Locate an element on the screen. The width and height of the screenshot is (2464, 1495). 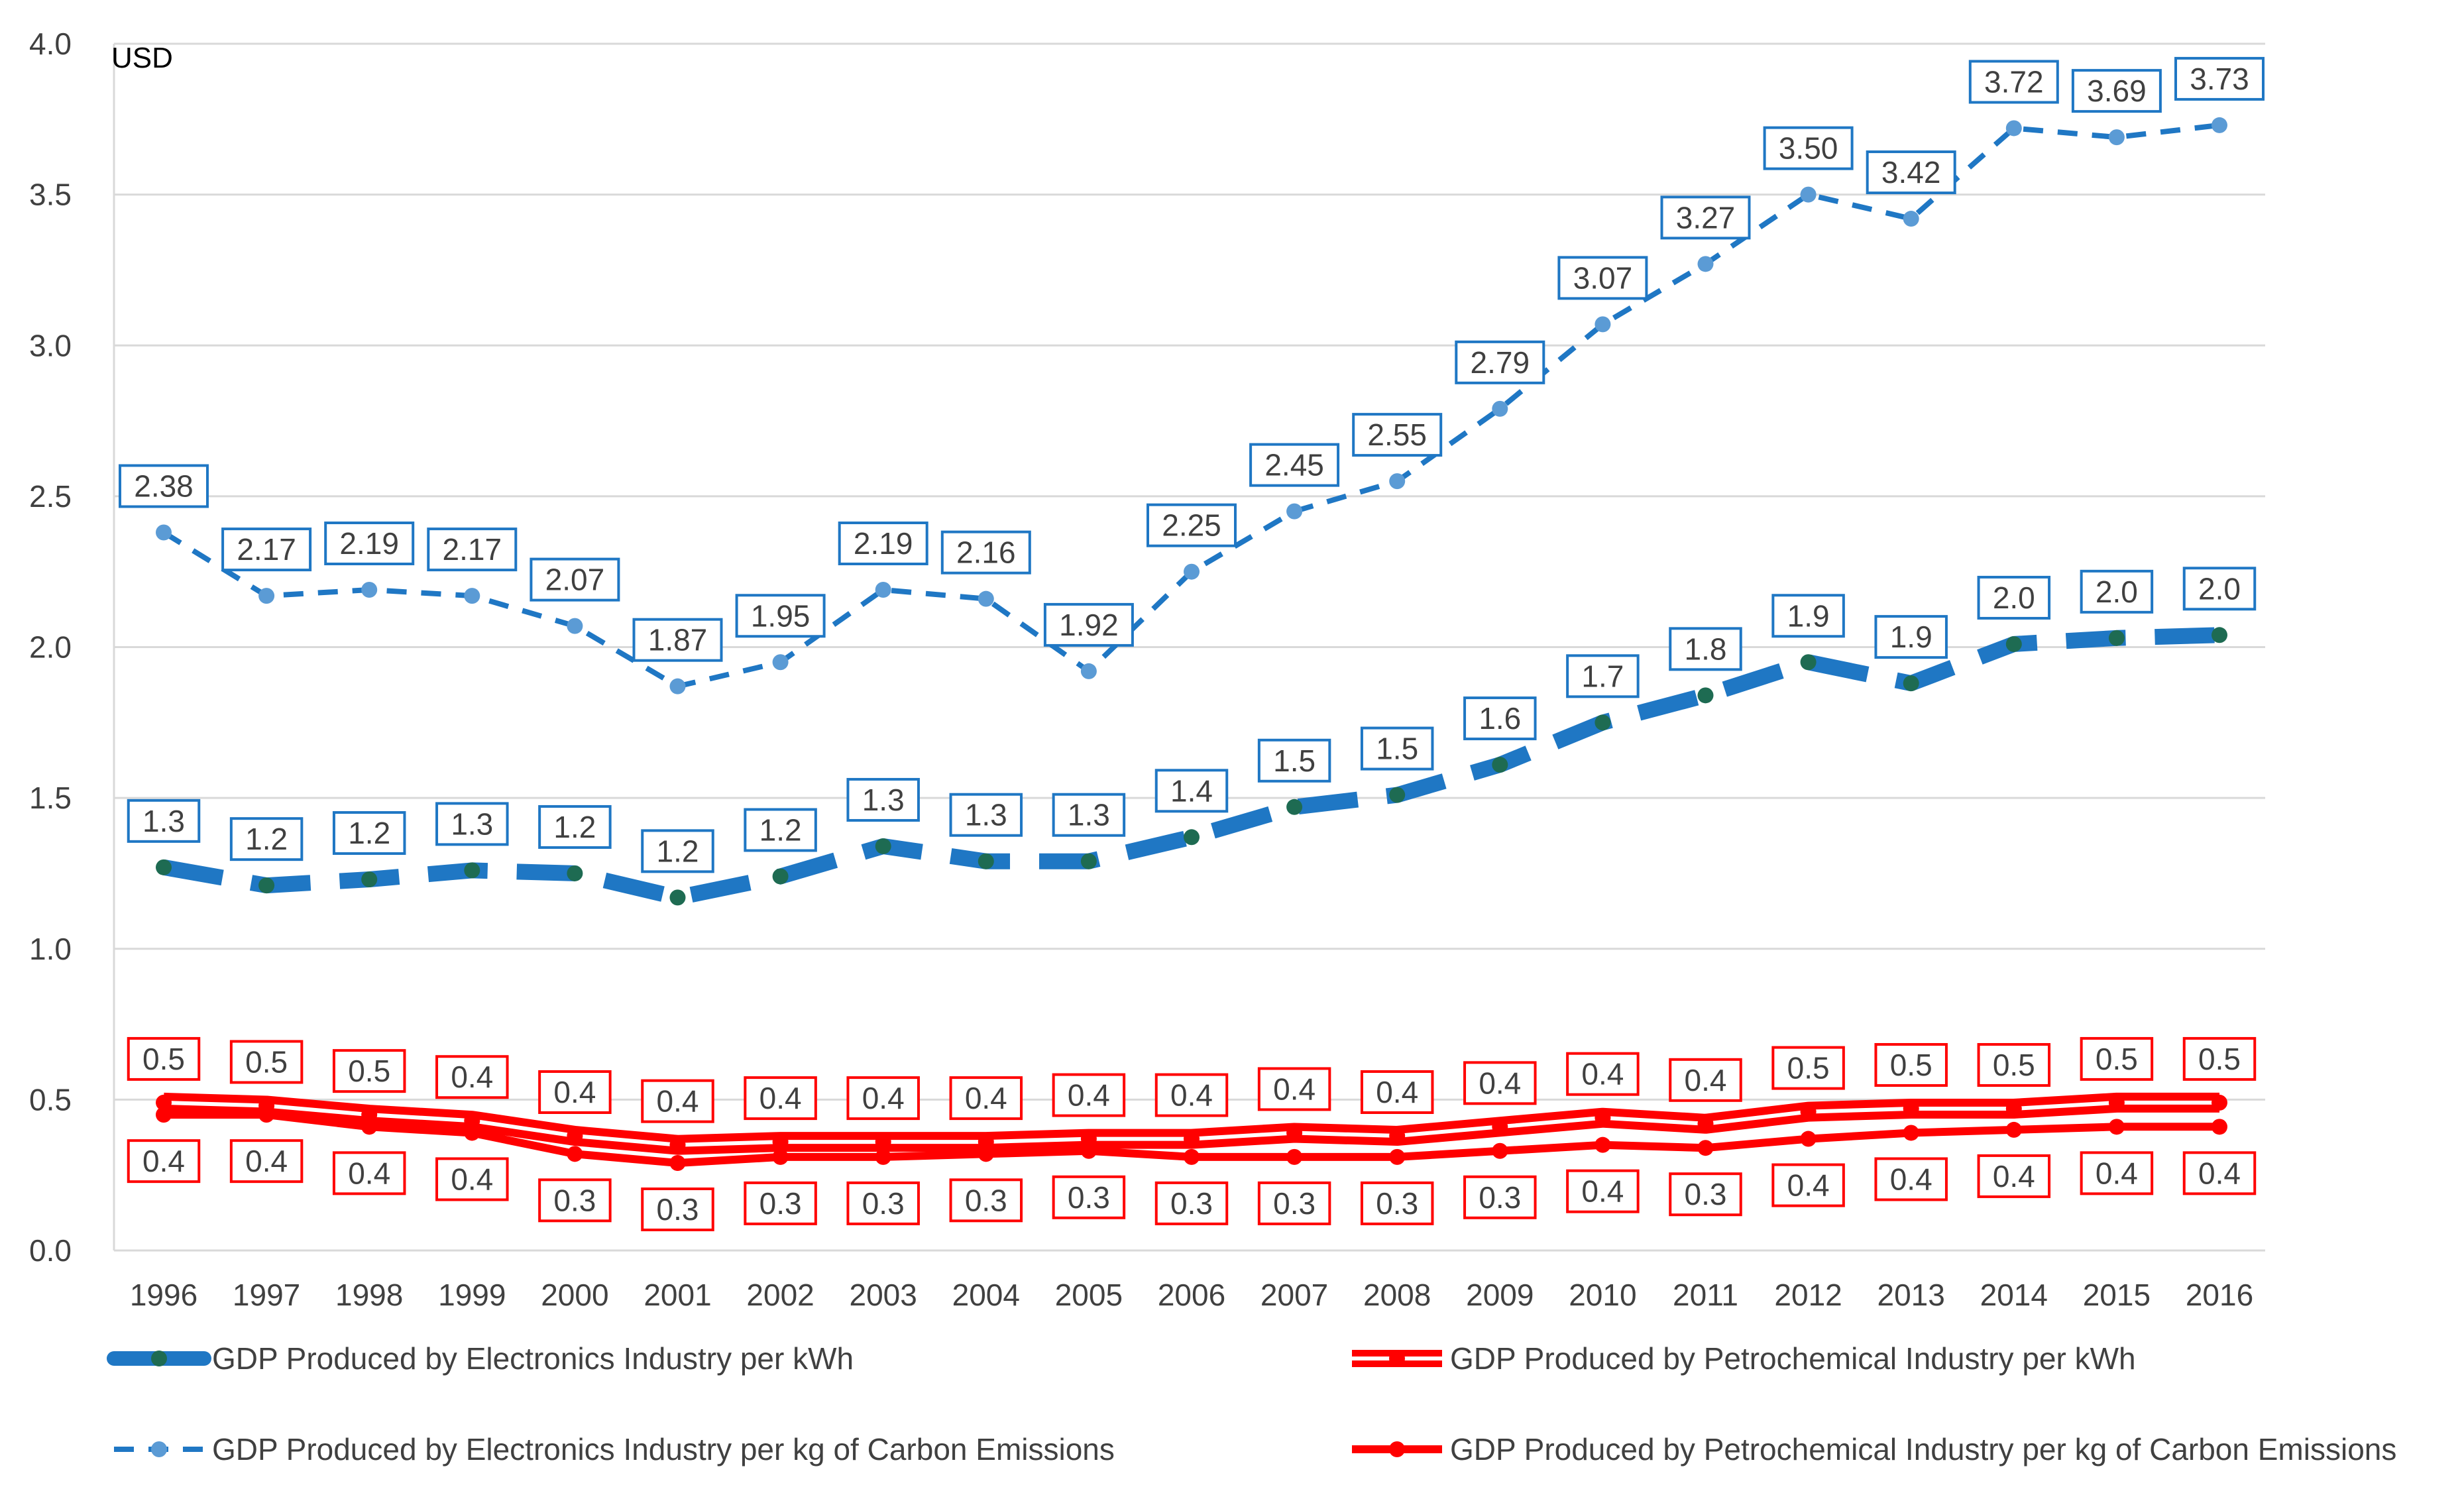
data-label: 3.50 is located at coordinates (1809, 148).